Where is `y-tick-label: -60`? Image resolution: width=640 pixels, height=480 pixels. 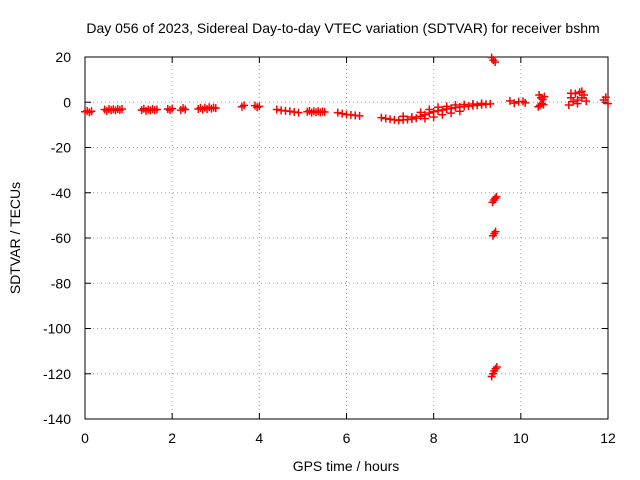 y-tick-label: -60 is located at coordinates (61, 238).